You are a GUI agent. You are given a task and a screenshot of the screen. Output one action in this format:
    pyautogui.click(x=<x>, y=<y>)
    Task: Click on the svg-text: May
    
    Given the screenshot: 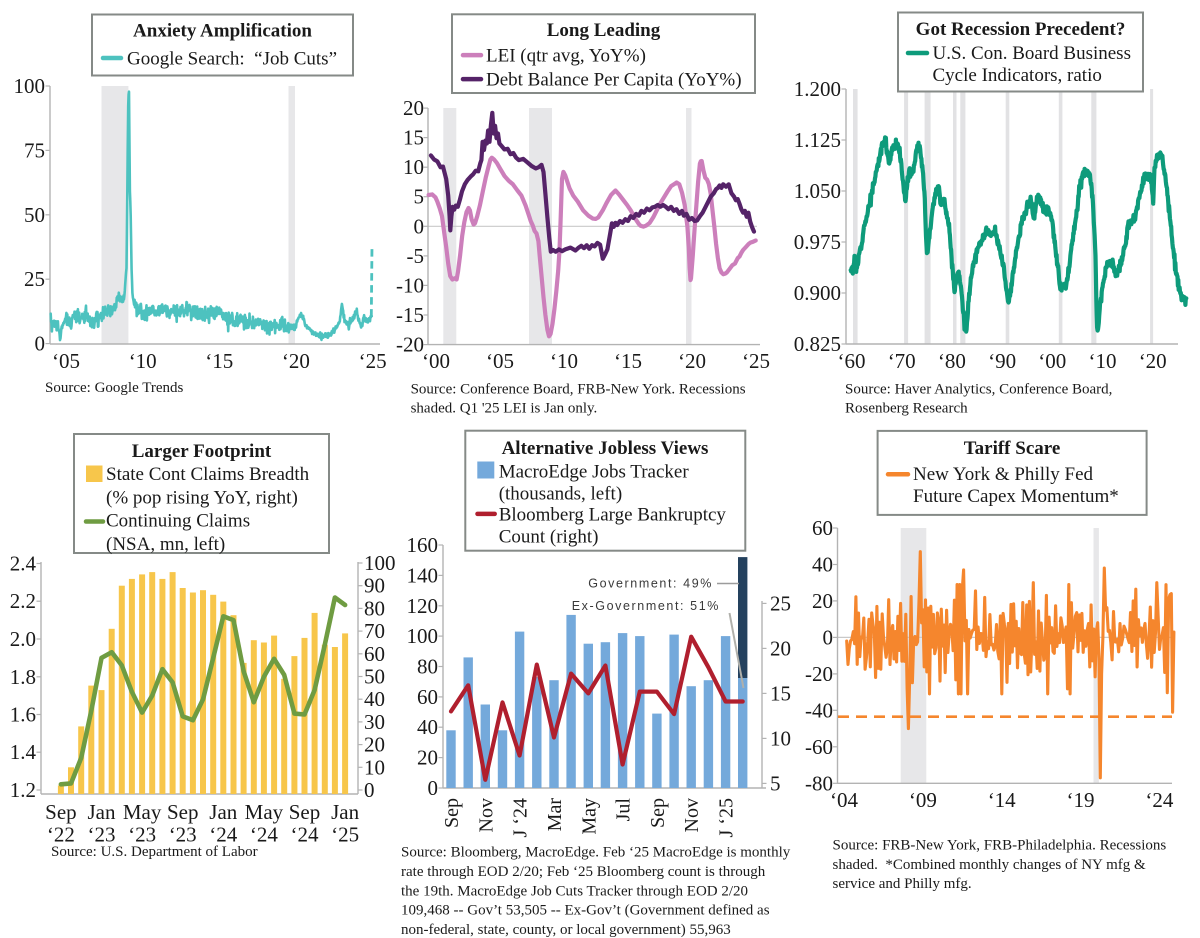 What is the action you would take?
    pyautogui.click(x=264, y=812)
    